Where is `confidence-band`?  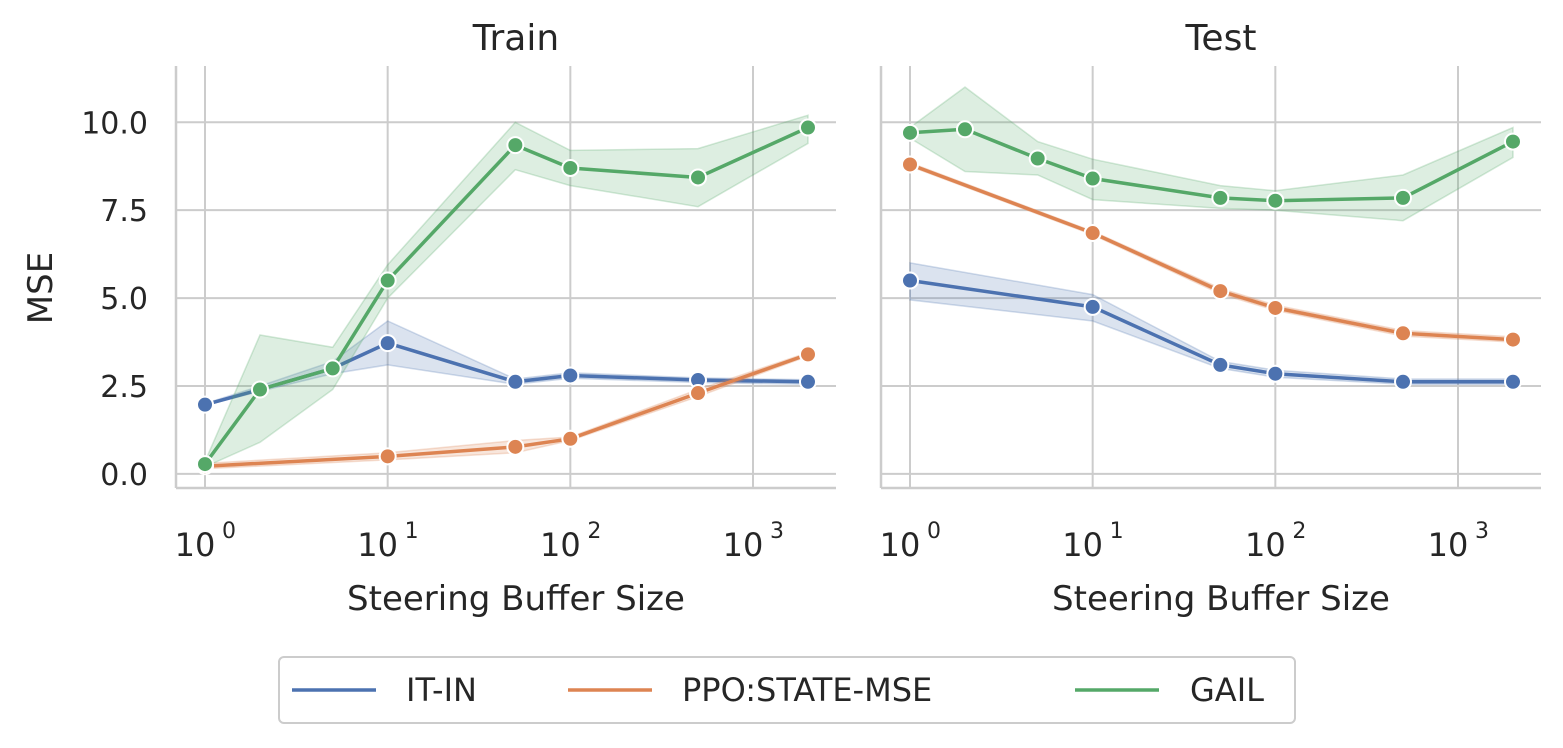
confidence-band is located at coordinates (1211, 154).